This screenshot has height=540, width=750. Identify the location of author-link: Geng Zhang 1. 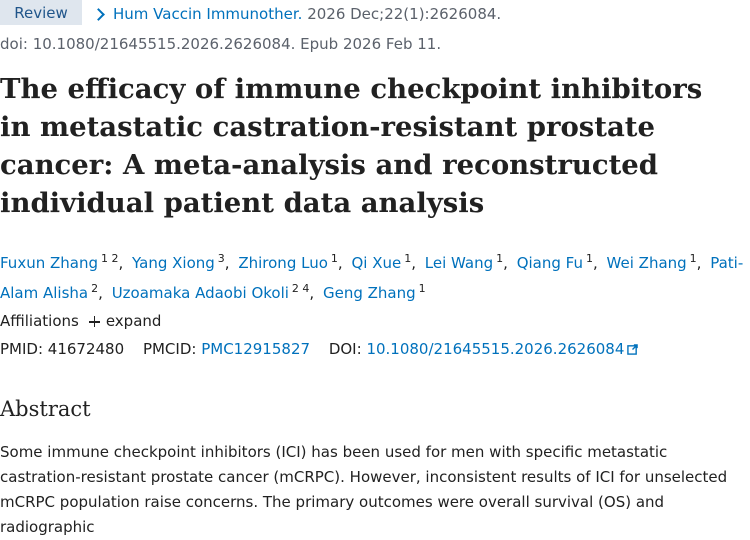
(374, 292).